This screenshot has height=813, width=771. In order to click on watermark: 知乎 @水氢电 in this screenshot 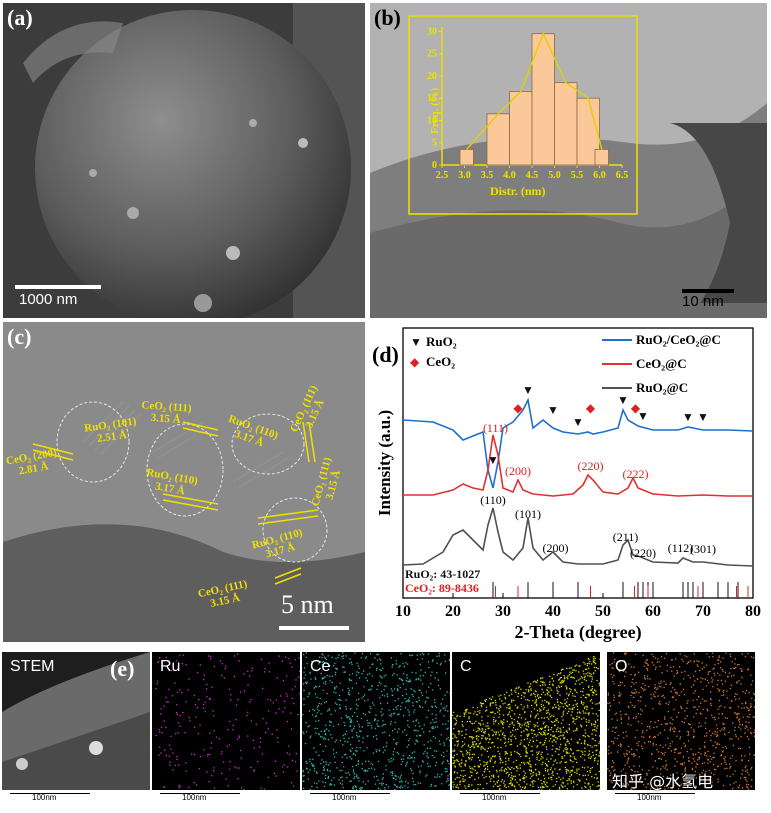, I will do `click(663, 781)`.